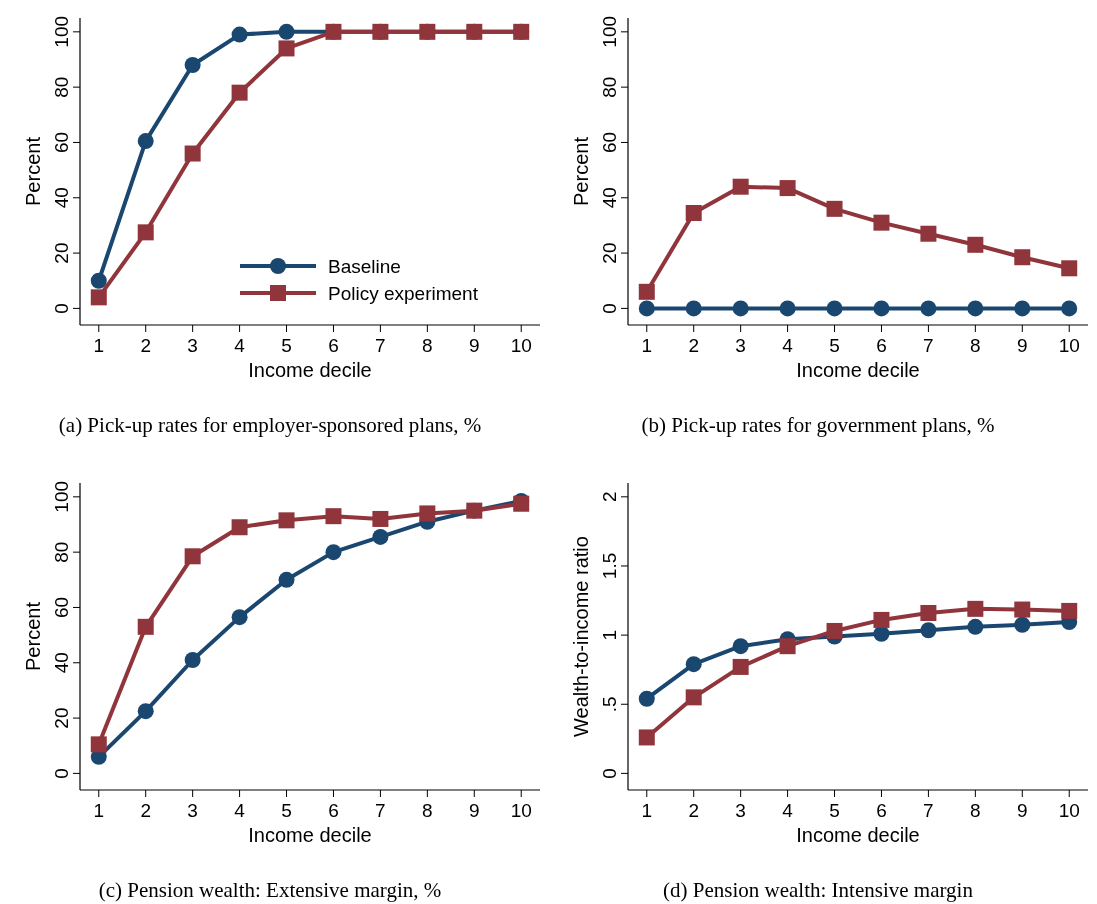 The image size is (1097, 904). I want to click on text: (a) Pick-up rates for employer-sponsored plans, %, so click(270, 425).